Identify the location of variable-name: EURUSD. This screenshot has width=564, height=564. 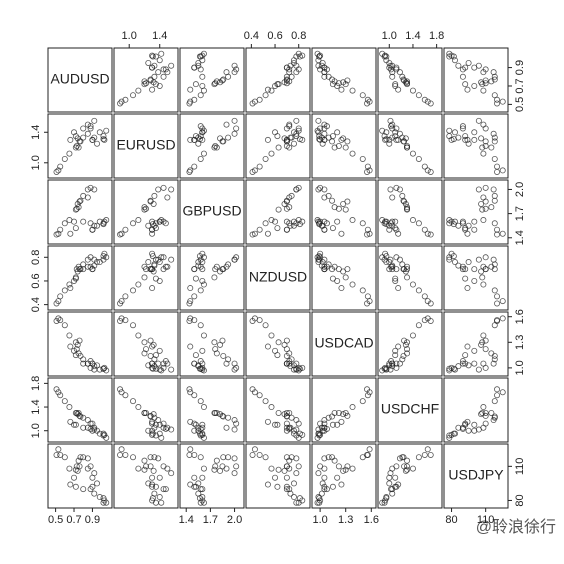
(145, 145).